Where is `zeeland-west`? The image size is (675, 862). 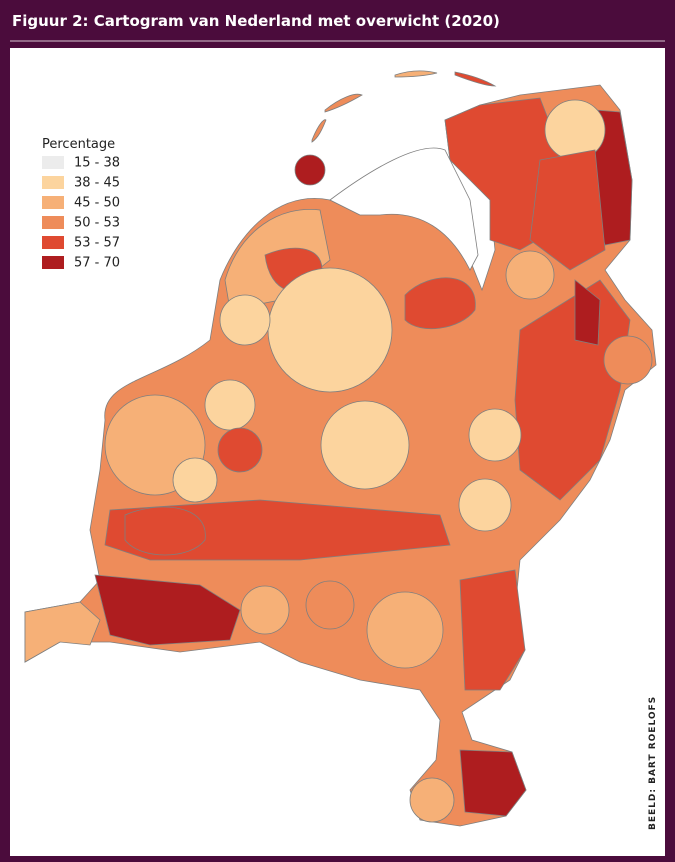
zeeland-west is located at coordinates (62, 632).